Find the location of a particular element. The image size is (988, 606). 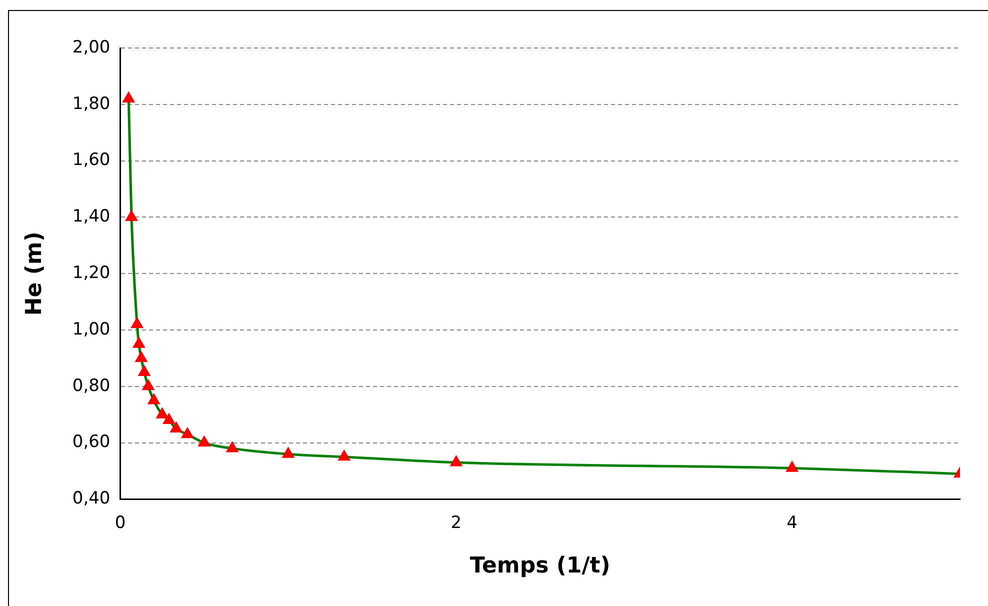

y-tick-label: 1,60 is located at coordinates (91, 160).